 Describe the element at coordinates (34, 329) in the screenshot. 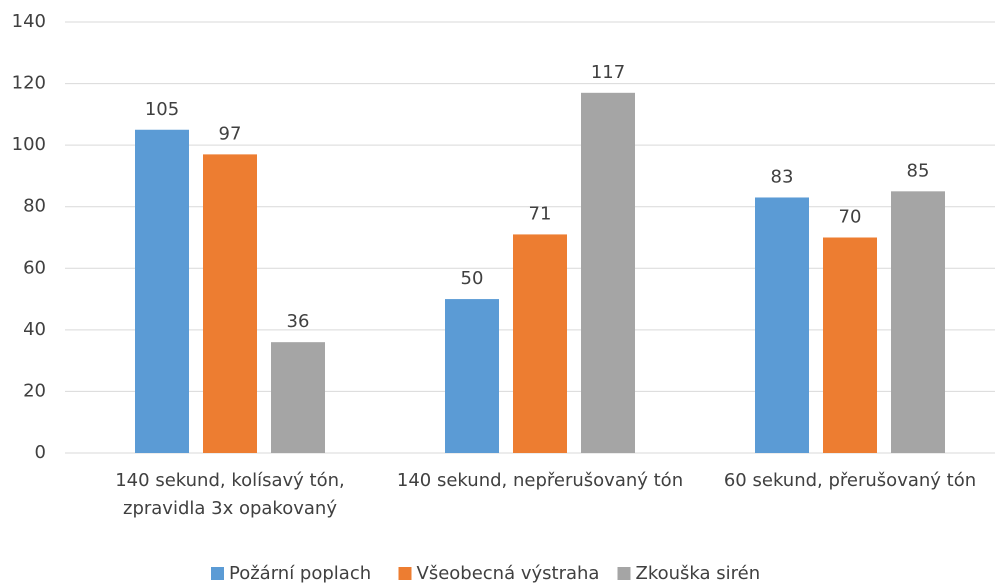

I see `y-tick-label: 40` at that location.